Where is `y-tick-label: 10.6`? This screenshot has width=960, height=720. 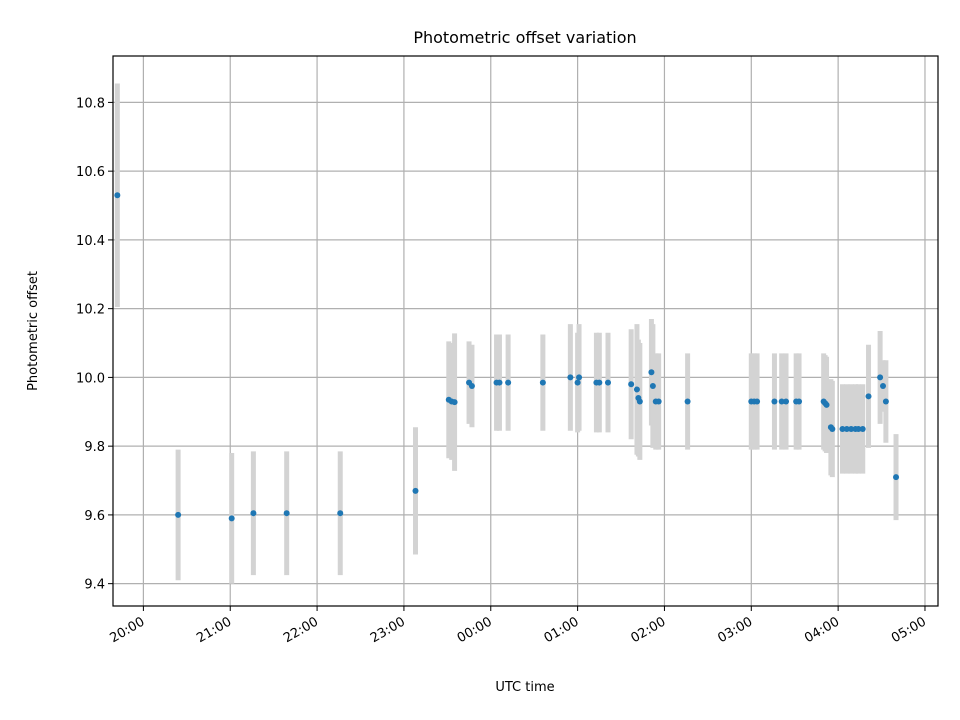 y-tick-label: 10.6 is located at coordinates (90, 172).